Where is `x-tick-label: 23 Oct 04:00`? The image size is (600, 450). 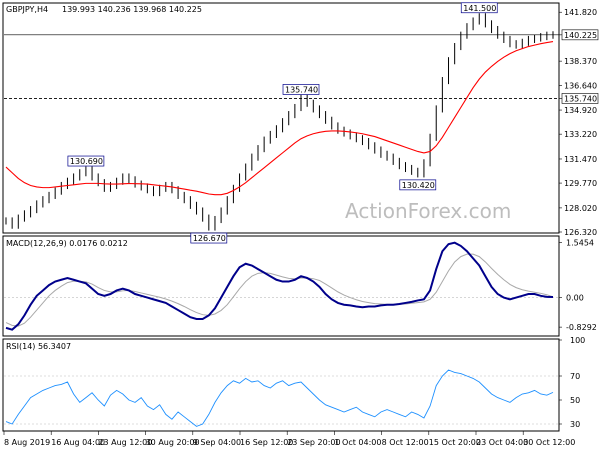
x-tick-label: 23 Oct 04:00 is located at coordinates (502, 442).